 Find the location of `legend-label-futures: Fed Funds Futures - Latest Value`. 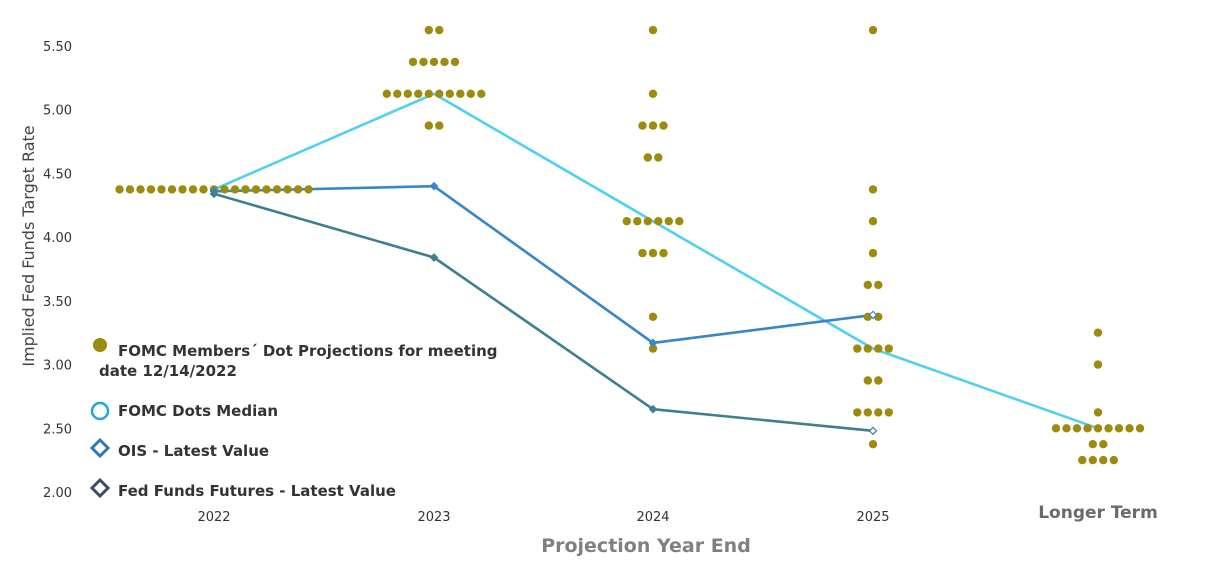

legend-label-futures: Fed Funds Futures - Latest Value is located at coordinates (257, 491).